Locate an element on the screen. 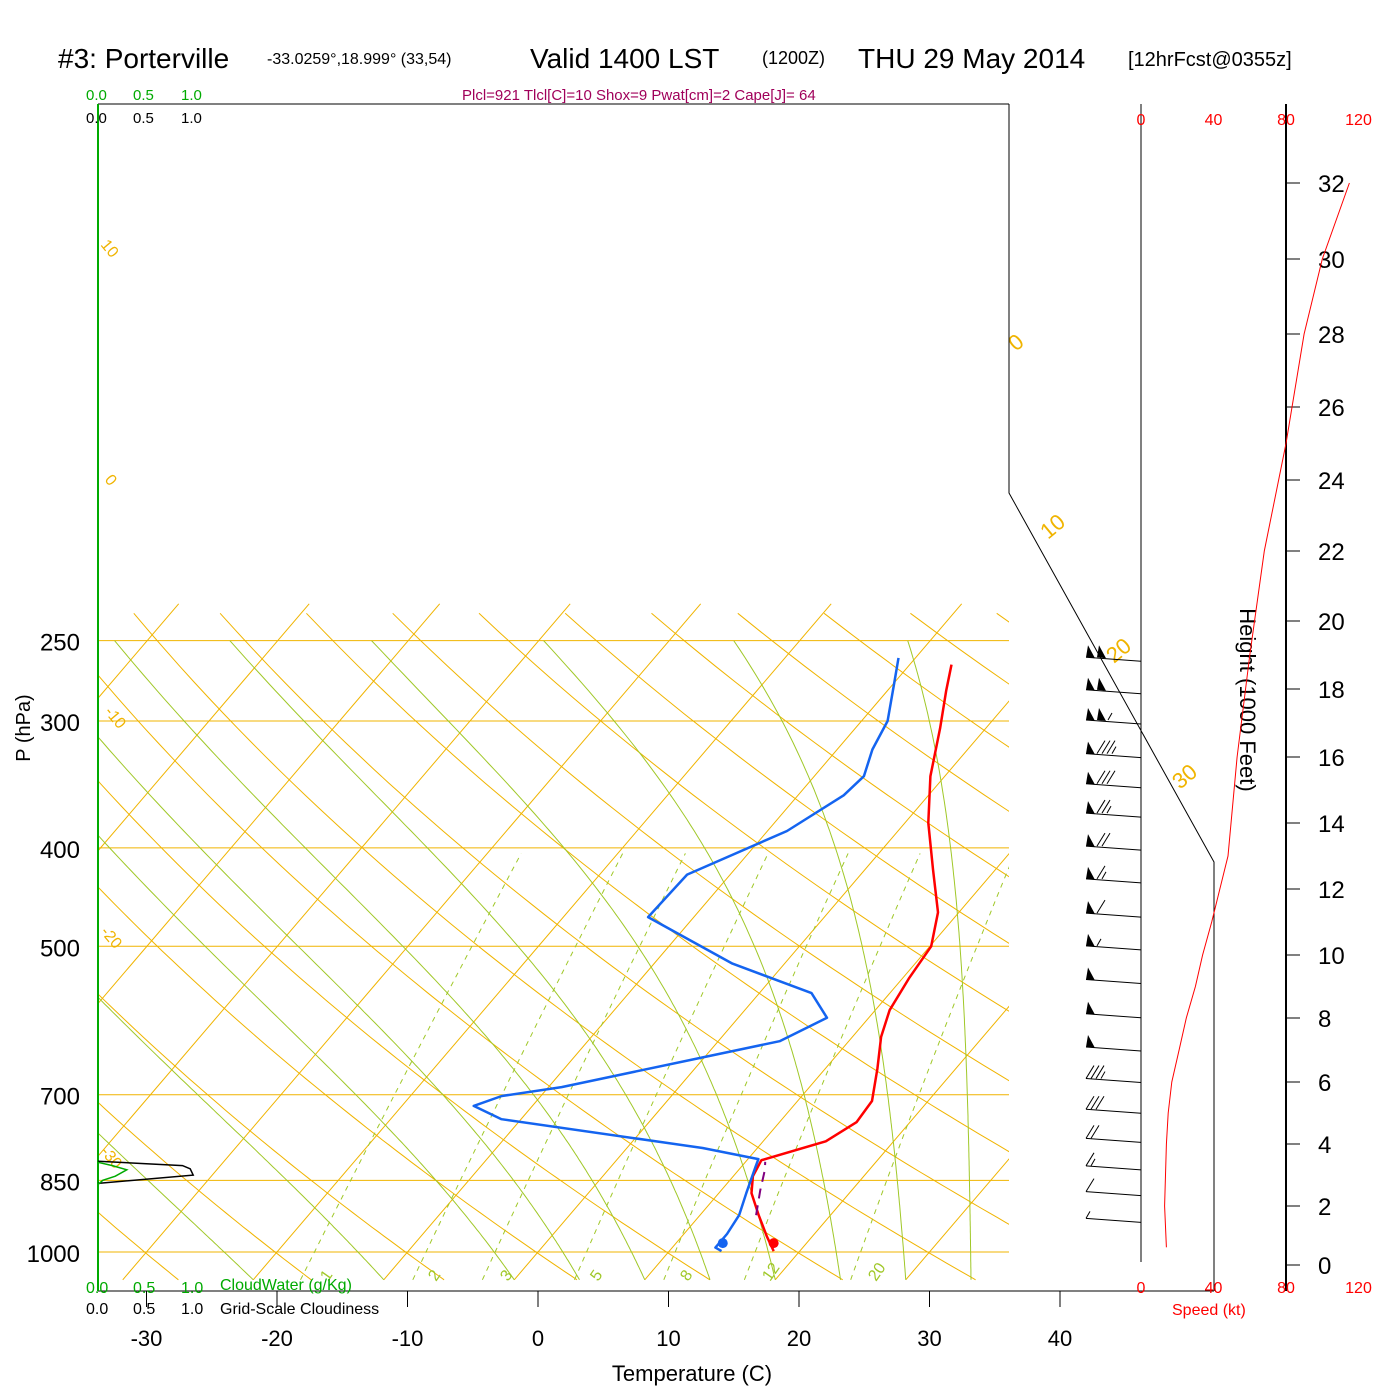 The image size is (1400, 1400). height-tick-label-10: 20 is located at coordinates (1331, 622).